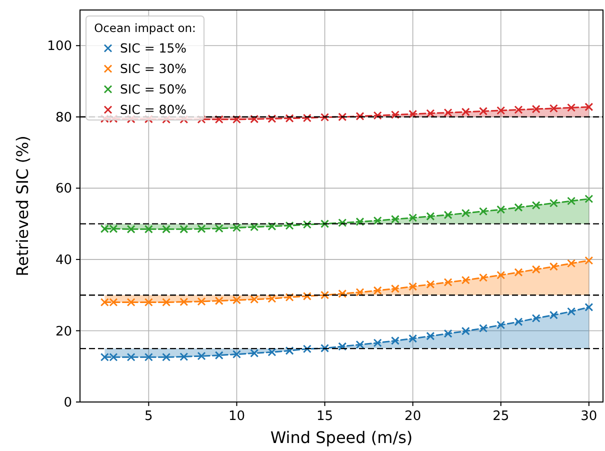  What do you see at coordinates (63, 332) in the screenshot?
I see `y-tick-label: 20` at bounding box center [63, 332].